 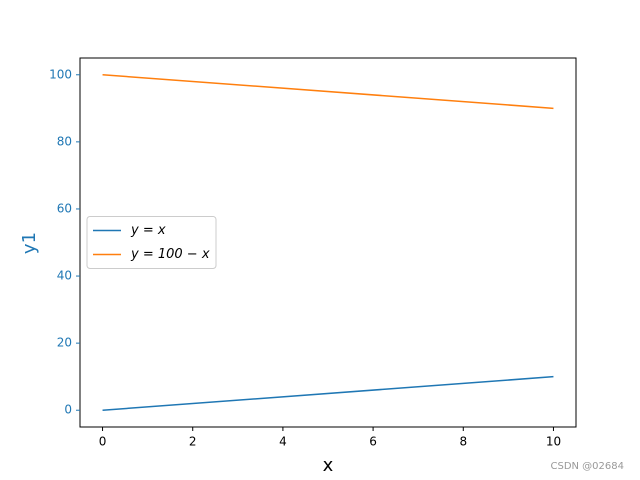 What do you see at coordinates (103, 442) in the screenshot?
I see `x-tick-label: 0` at bounding box center [103, 442].